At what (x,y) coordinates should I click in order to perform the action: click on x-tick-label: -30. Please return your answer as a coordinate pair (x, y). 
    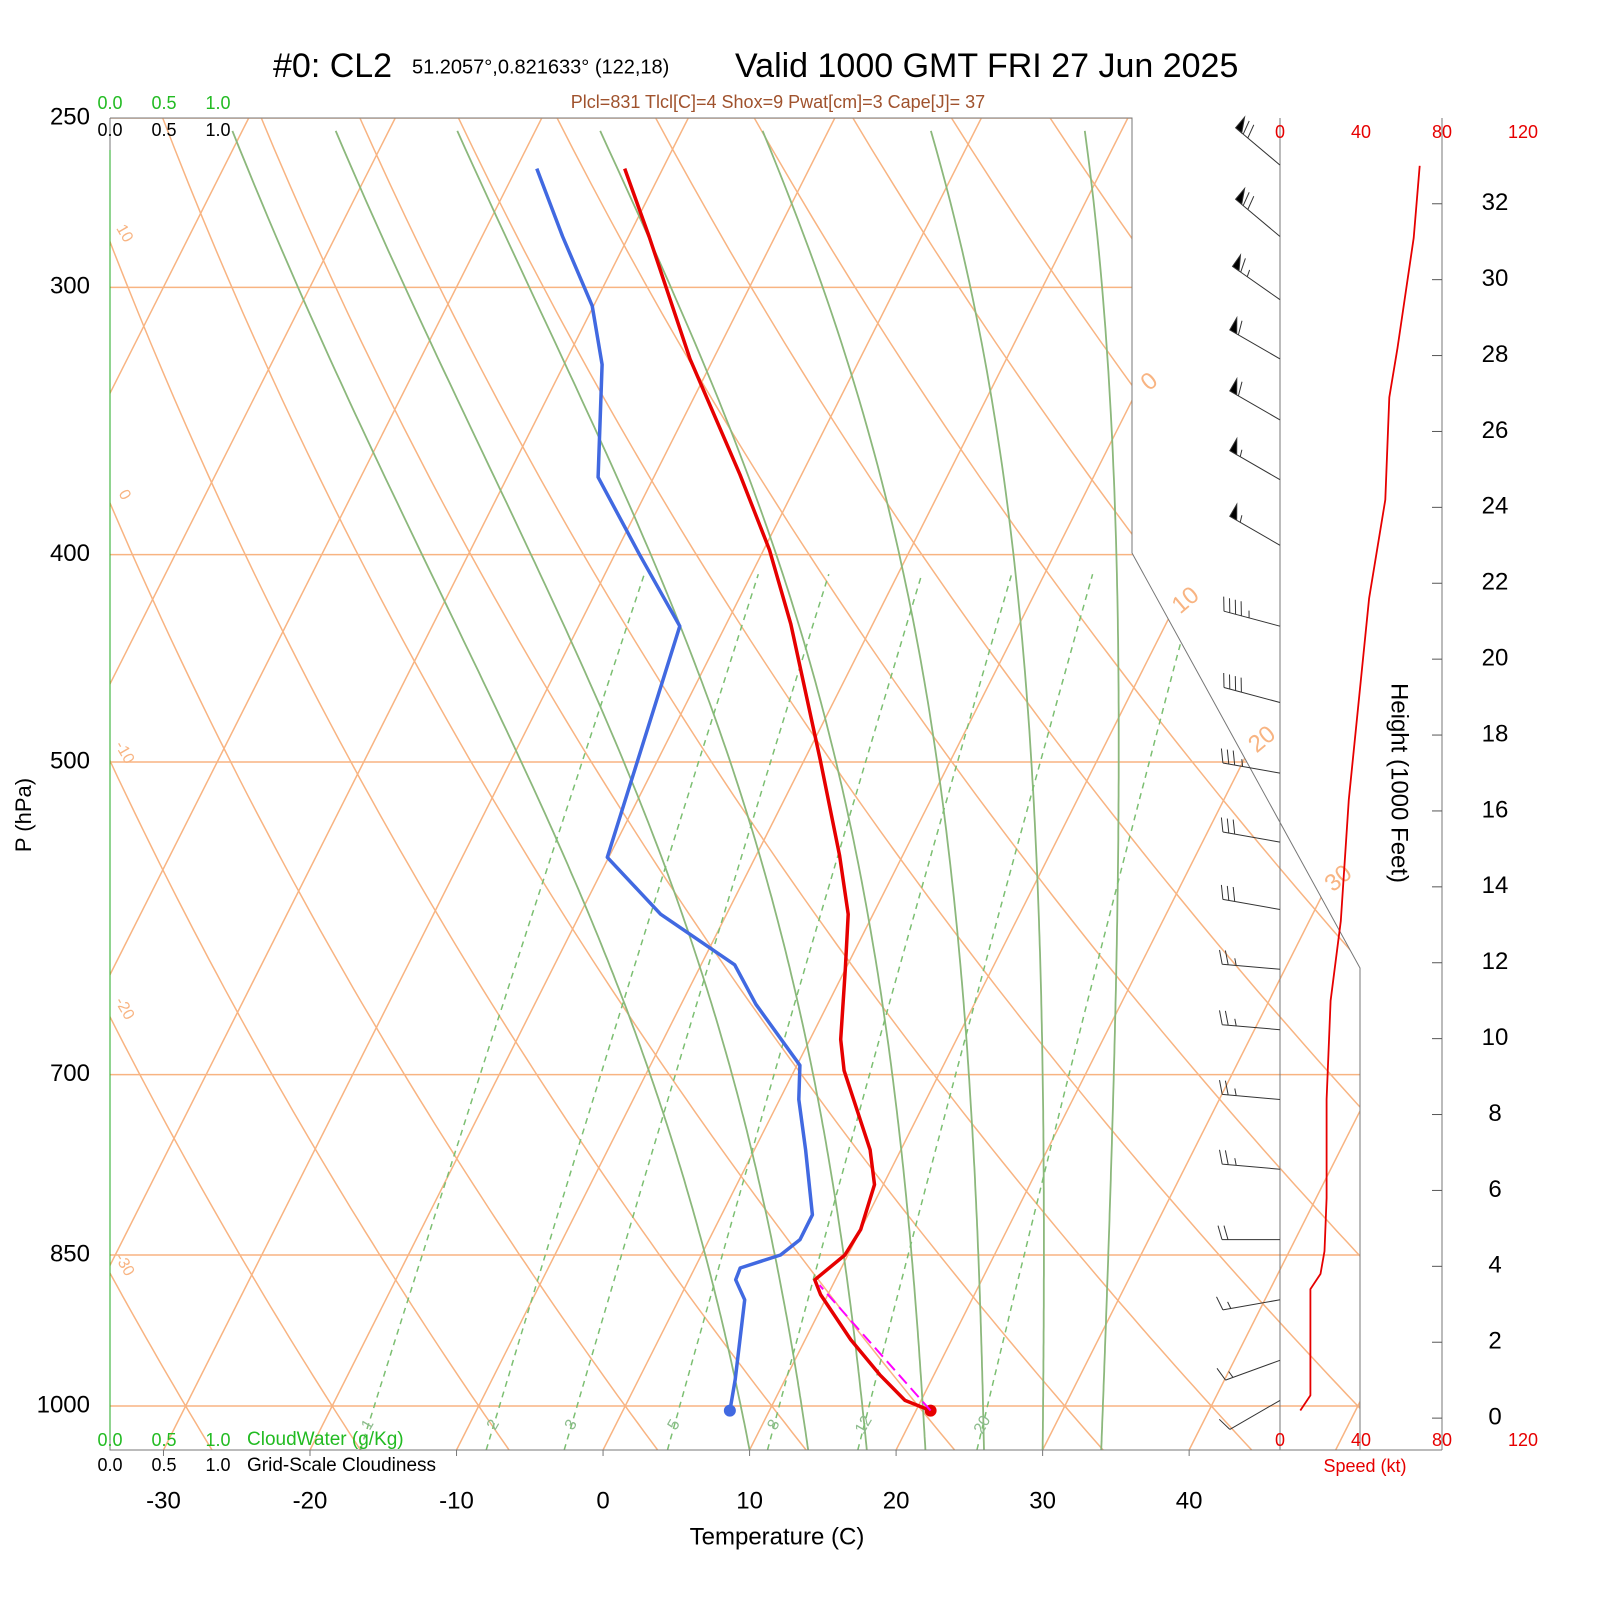
    Looking at the image, I should click on (163, 1500).